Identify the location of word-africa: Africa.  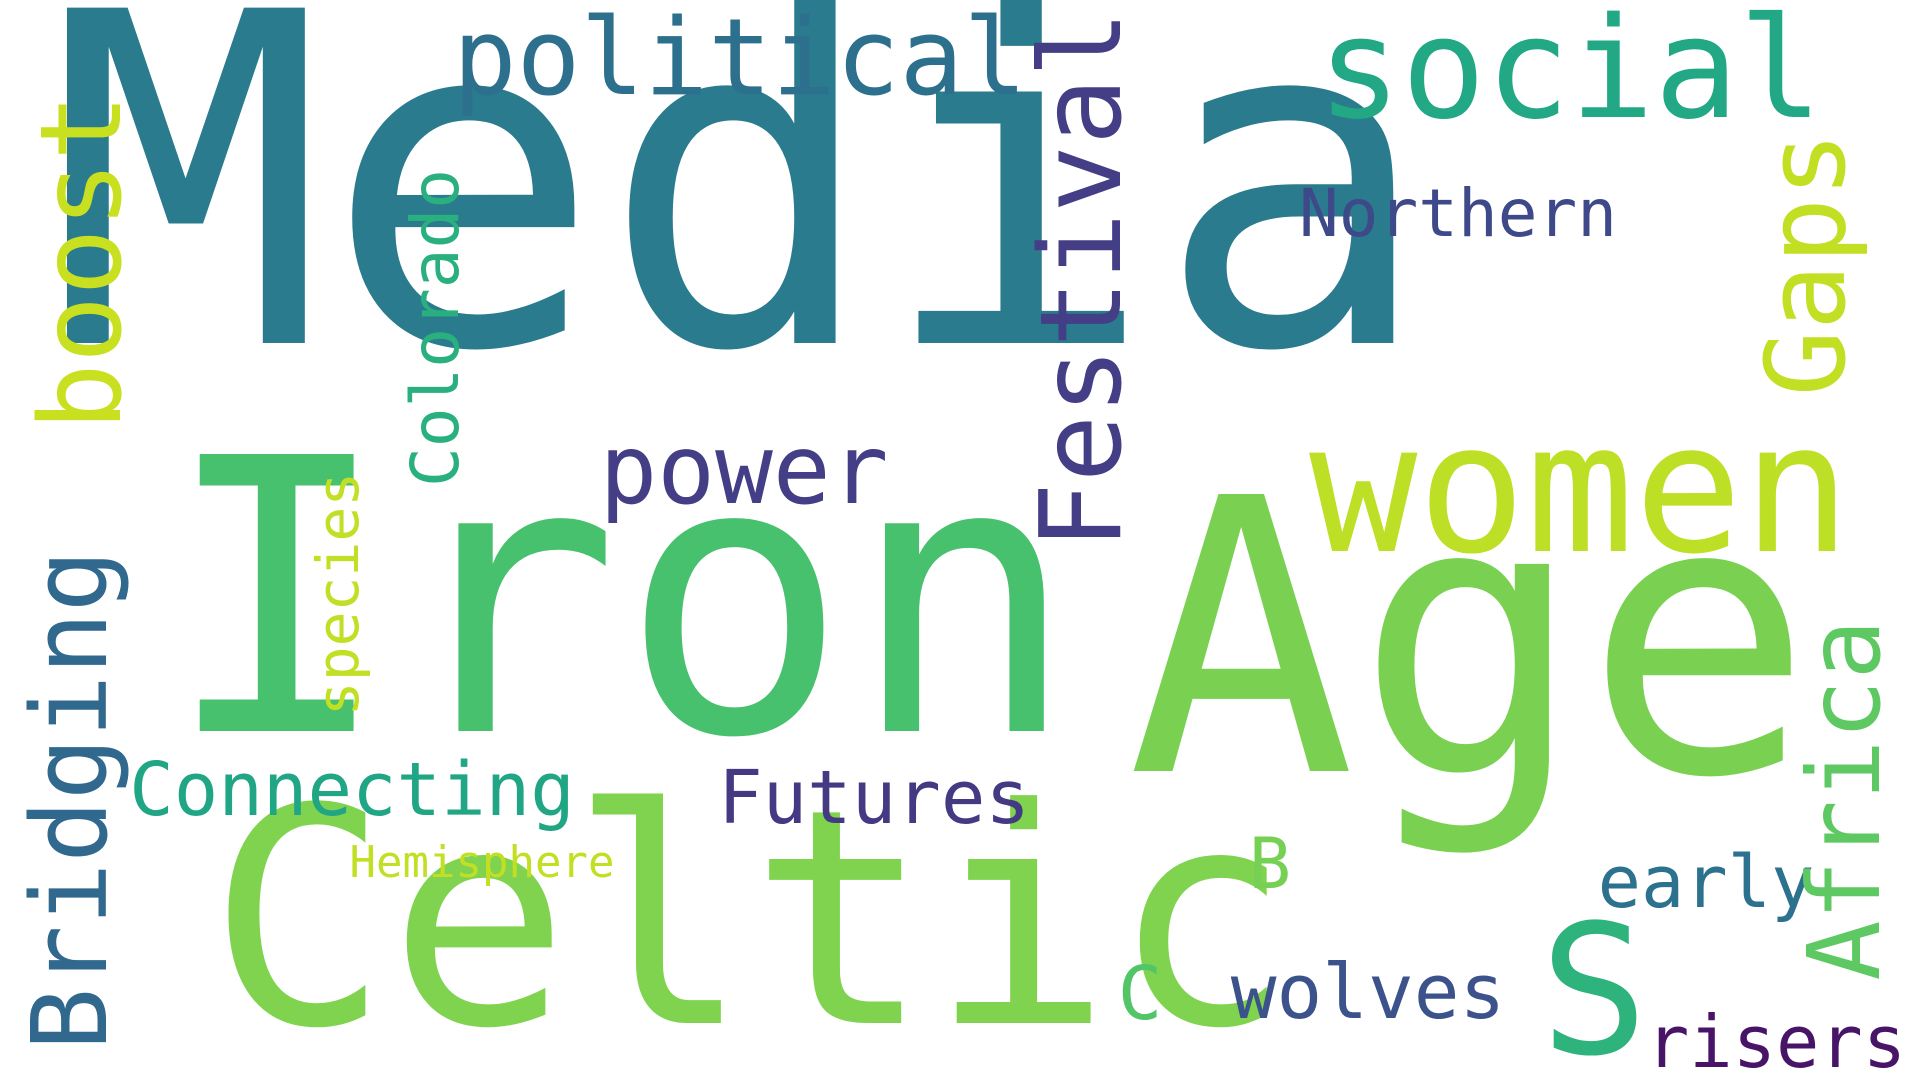
(1844, 800).